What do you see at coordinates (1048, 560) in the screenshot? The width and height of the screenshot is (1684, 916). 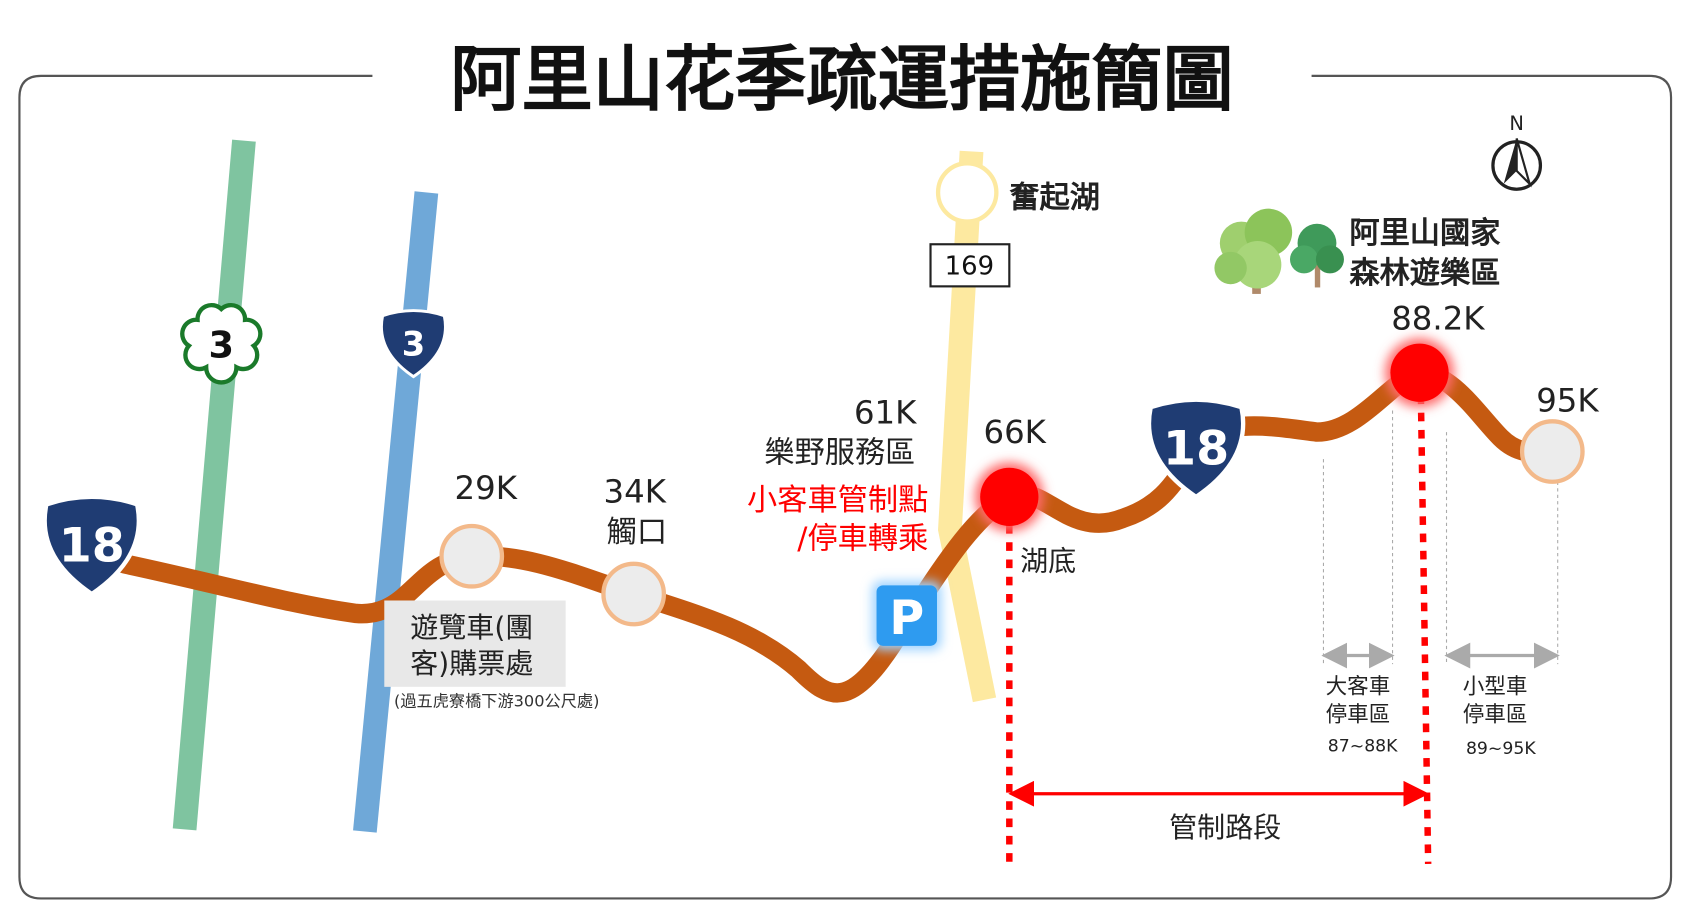 I see `svg-text: 湖底` at bounding box center [1048, 560].